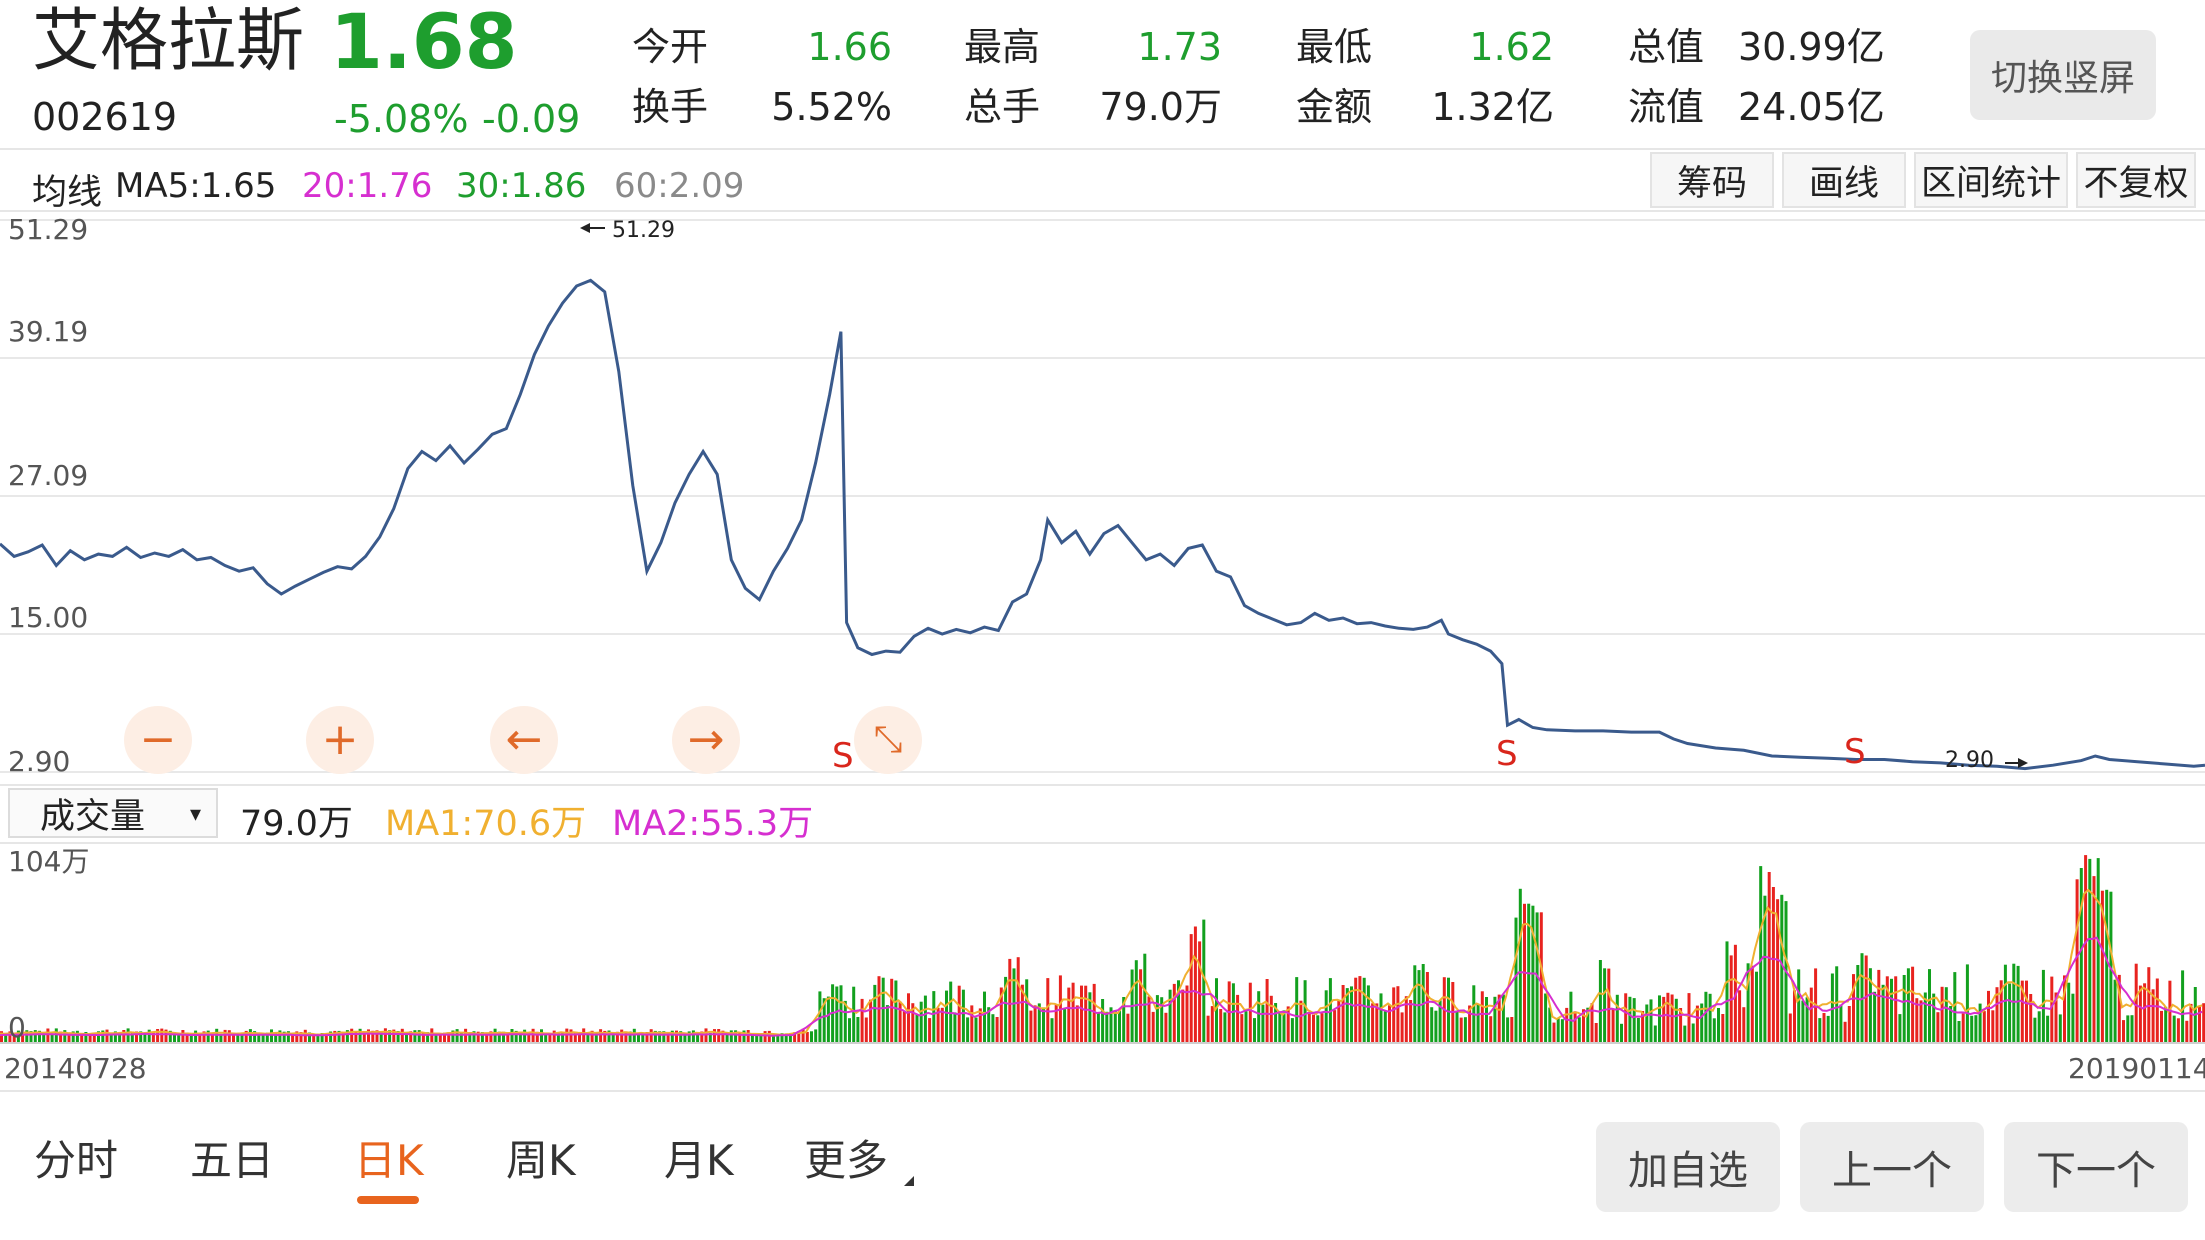 The image size is (2205, 1240). What do you see at coordinates (909, 1181) in the screenshot?
I see `more-caret-icon` at bounding box center [909, 1181].